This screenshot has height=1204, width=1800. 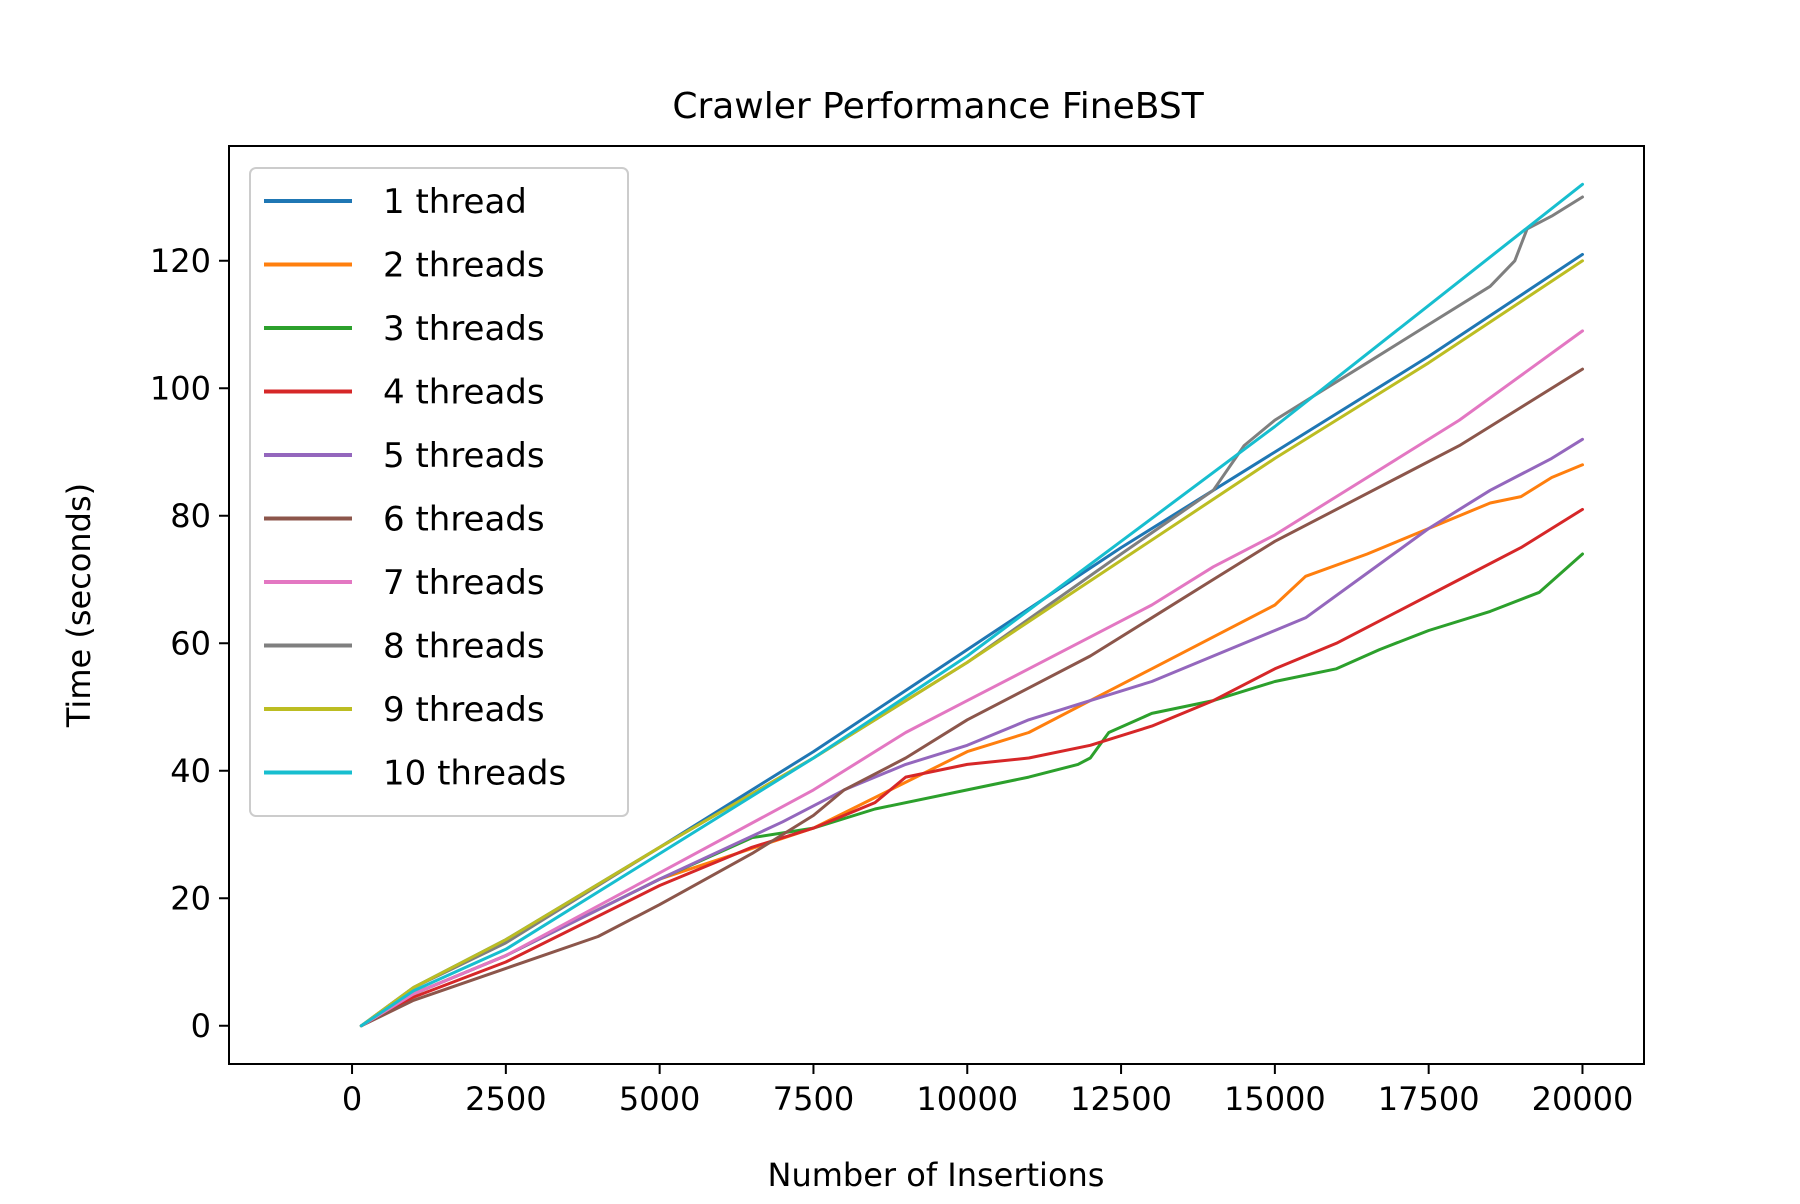 What do you see at coordinates (464, 710) in the screenshot?
I see `legend-label: 9 threads` at bounding box center [464, 710].